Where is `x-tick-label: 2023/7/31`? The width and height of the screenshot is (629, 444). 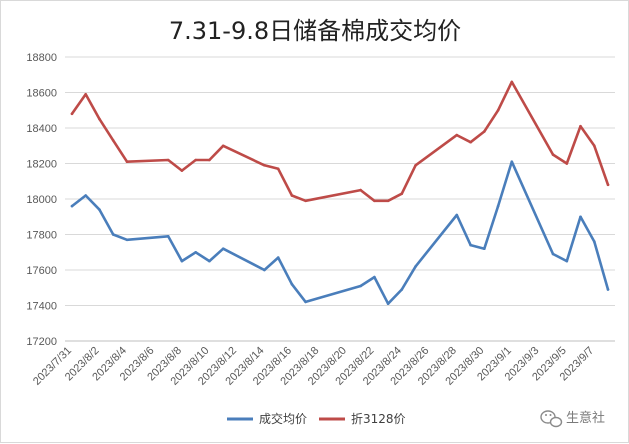 x-tick-label: 2023/7/31 is located at coordinates (52, 366).